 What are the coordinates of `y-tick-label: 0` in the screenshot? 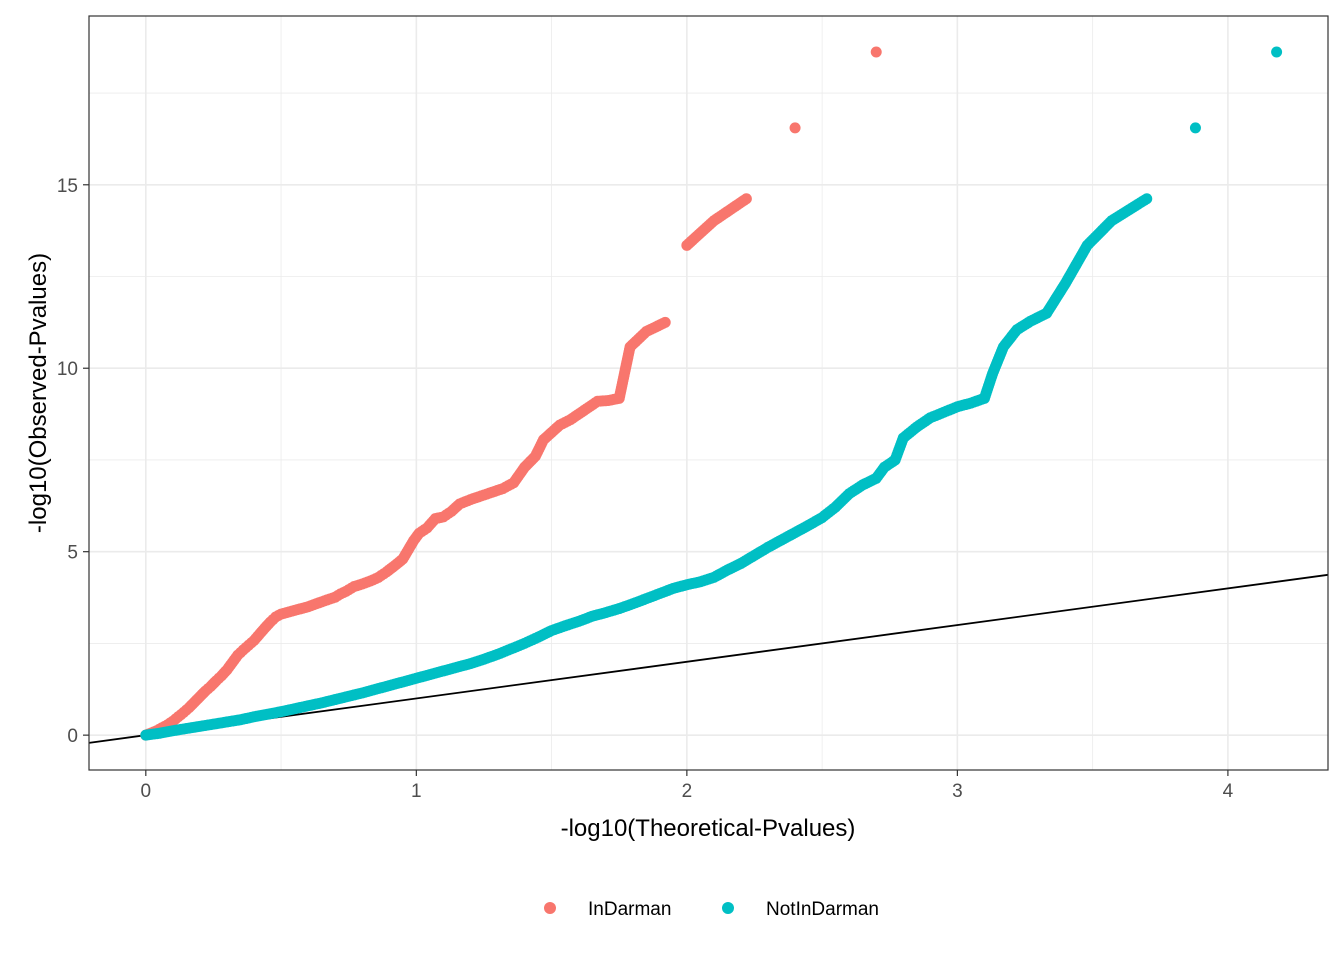 It's located at (72, 736).